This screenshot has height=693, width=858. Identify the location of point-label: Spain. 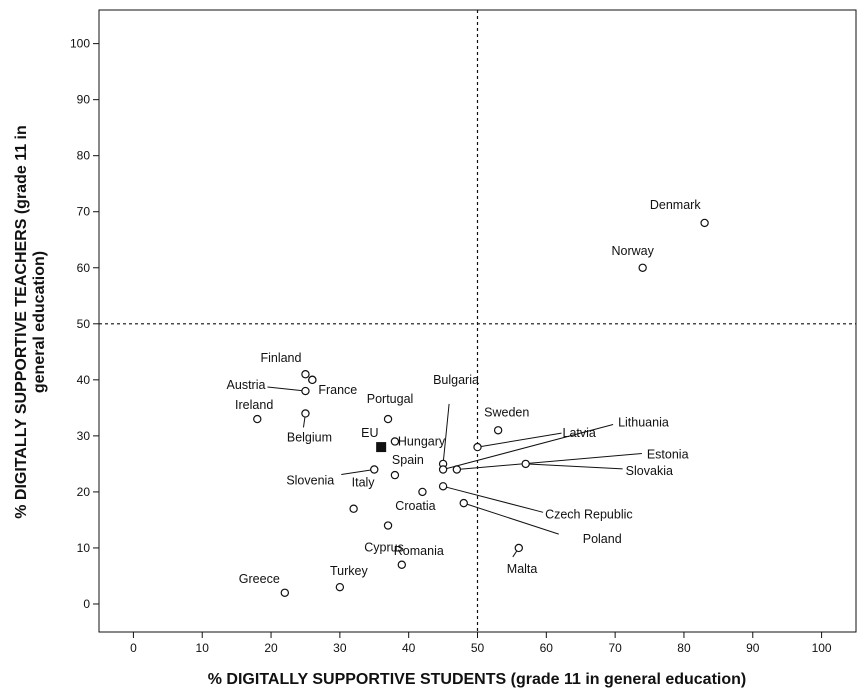
(408, 460).